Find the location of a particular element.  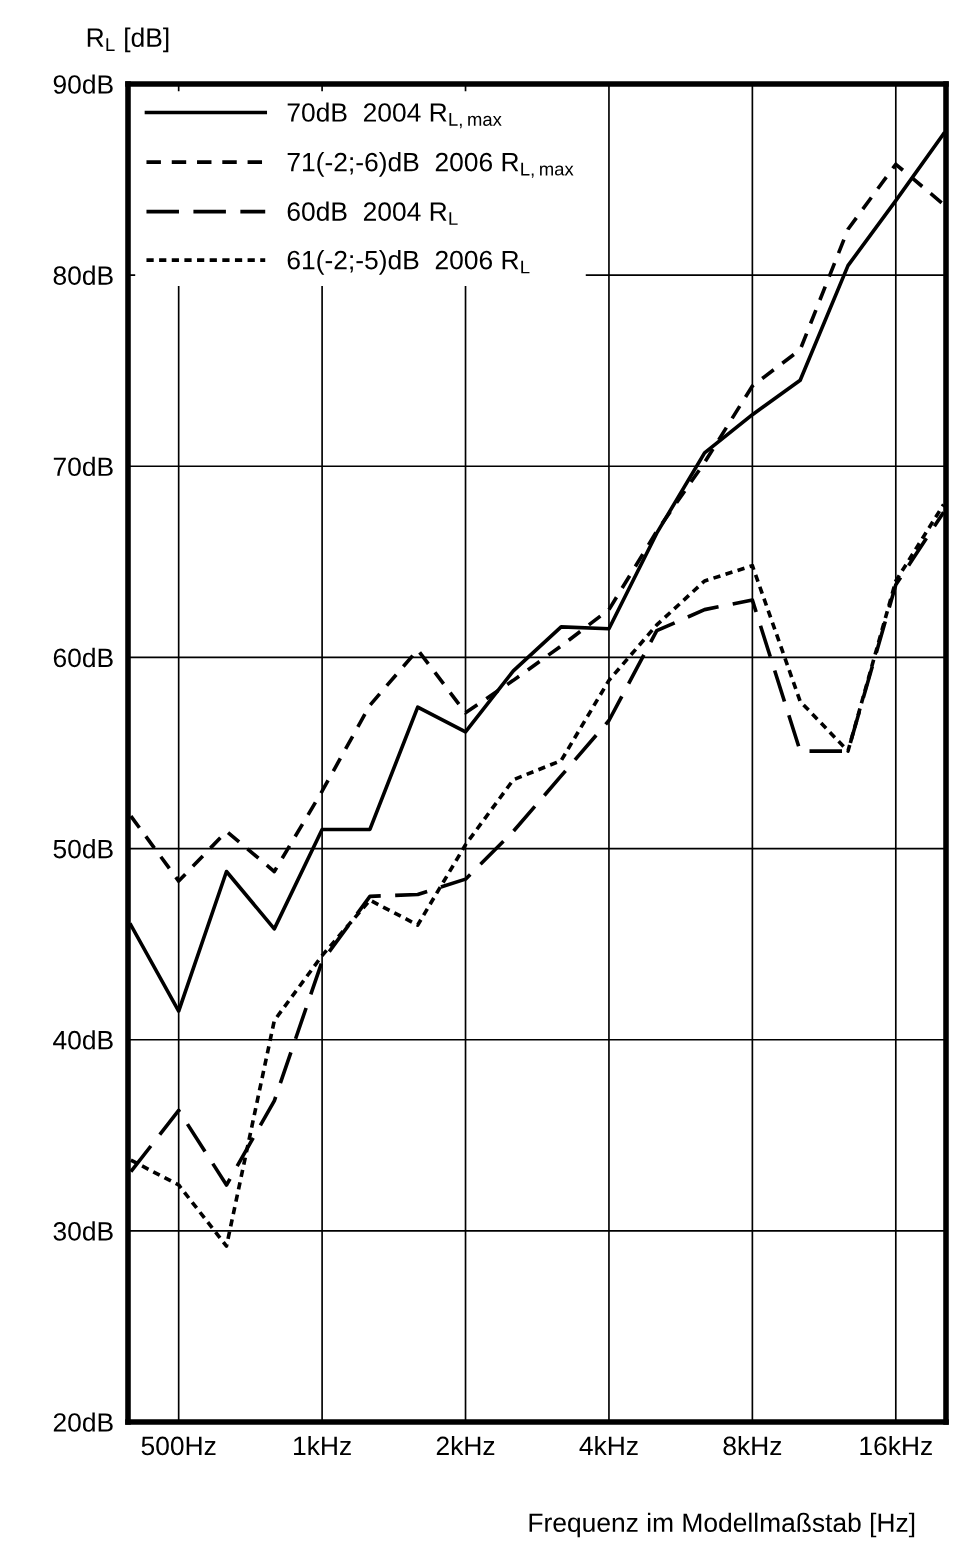

y-tick-label: 80dB is located at coordinates (83, 275).